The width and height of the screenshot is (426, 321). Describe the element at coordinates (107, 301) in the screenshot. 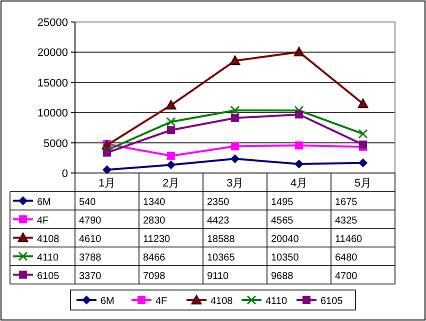

I see `text: 6M` at that location.